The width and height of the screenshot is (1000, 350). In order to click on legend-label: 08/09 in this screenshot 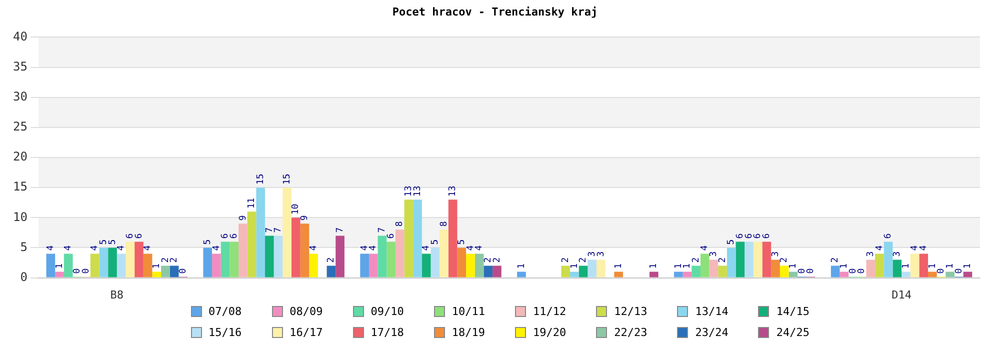, I will do `click(306, 311)`.